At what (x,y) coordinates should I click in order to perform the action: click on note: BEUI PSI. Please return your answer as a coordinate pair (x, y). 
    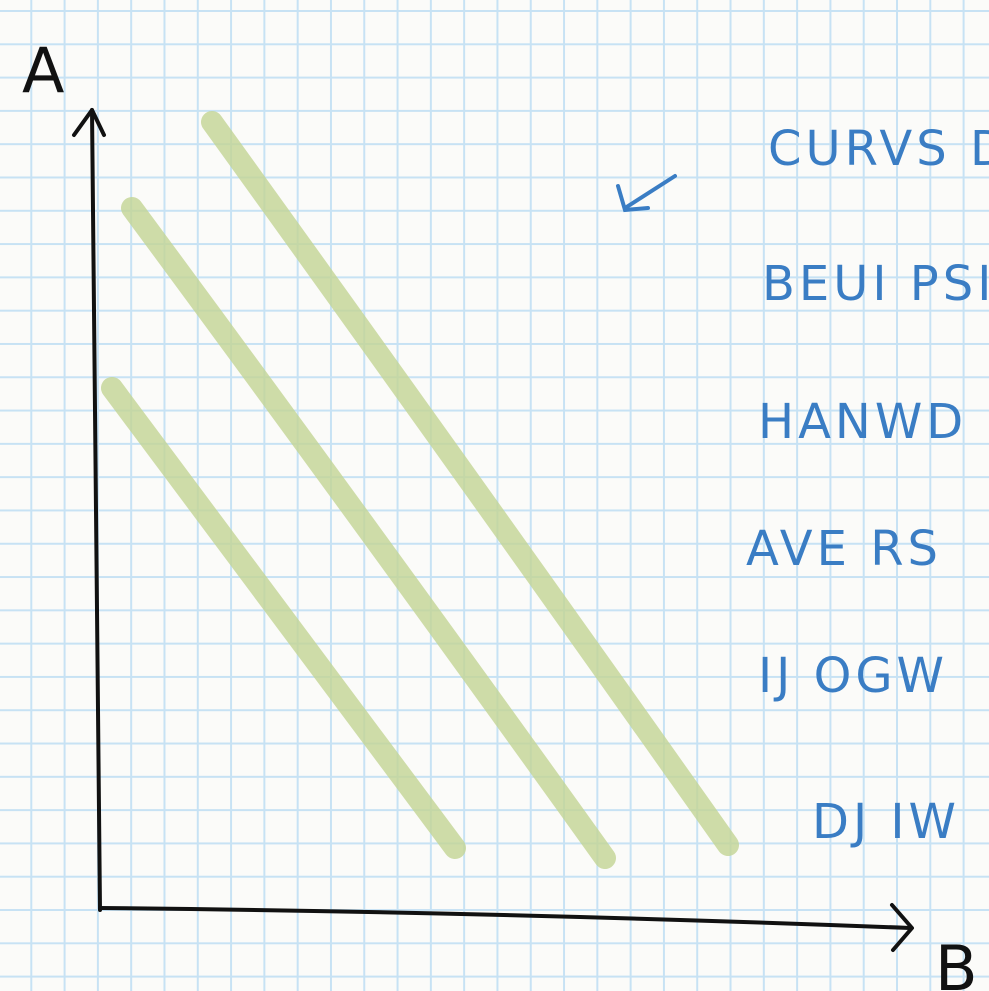
    Looking at the image, I should click on (875, 284).